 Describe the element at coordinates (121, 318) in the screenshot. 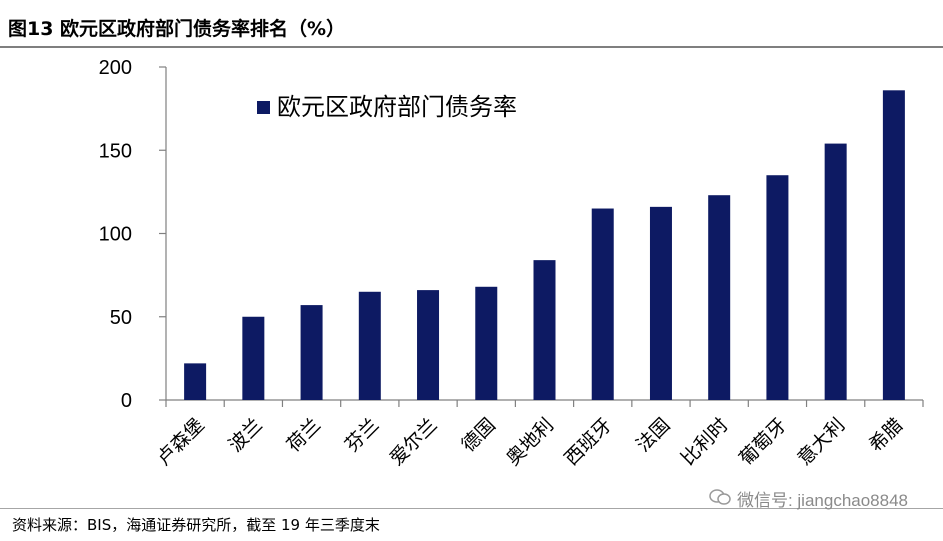

I see `y-tick-label: 50` at that location.